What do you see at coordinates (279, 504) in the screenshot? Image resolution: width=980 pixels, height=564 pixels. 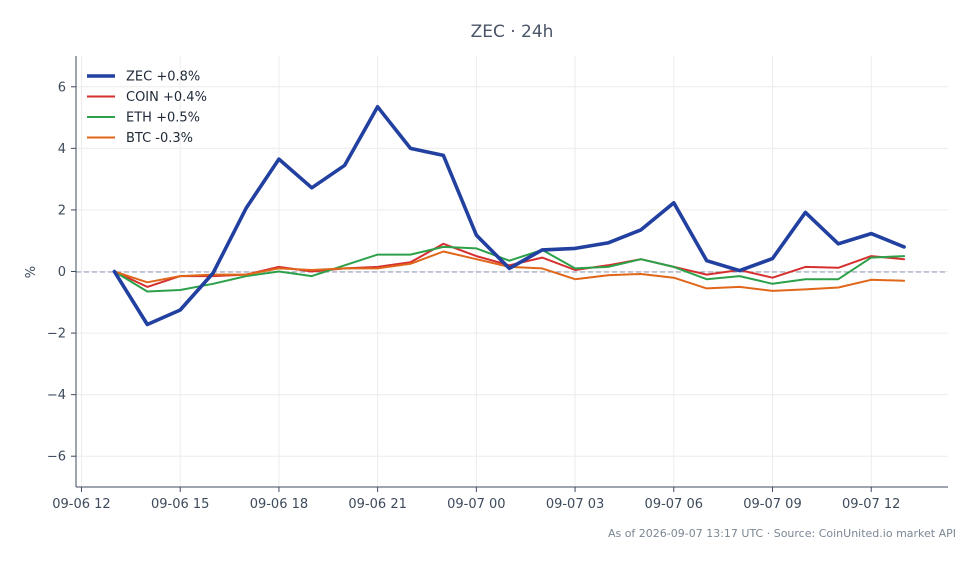 I see `x-tick-label: 09-06 18` at bounding box center [279, 504].